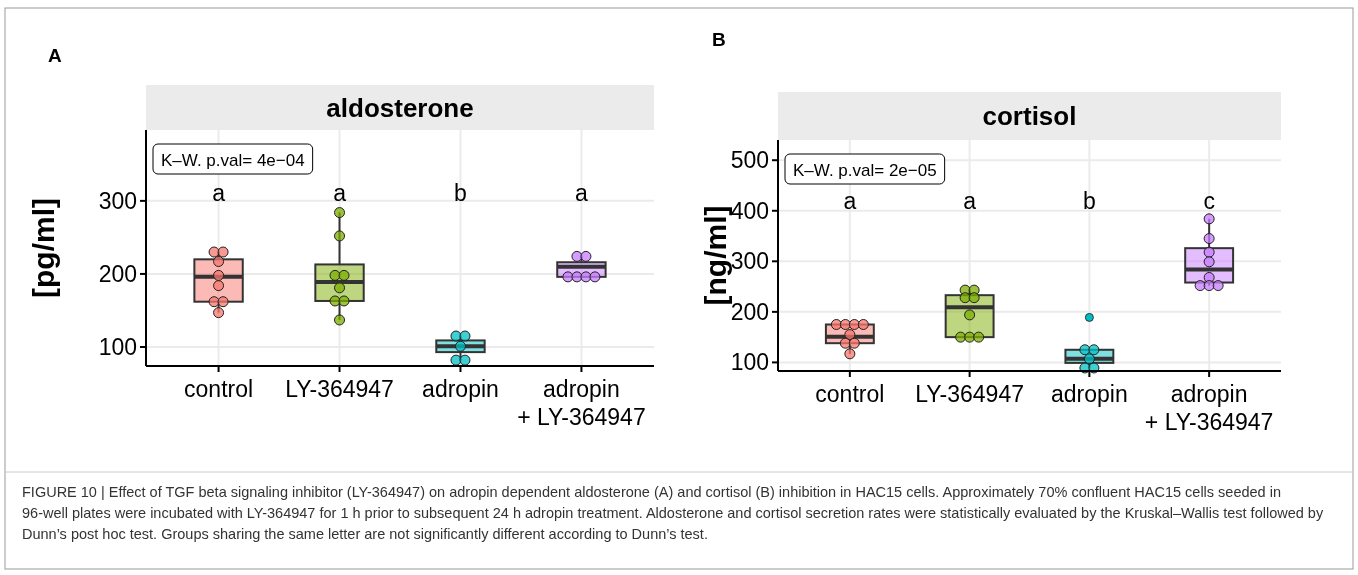 The width and height of the screenshot is (1358, 575). Describe the element at coordinates (715, 255) in the screenshot. I see `y-axis-title: [ng/ml]` at that location.